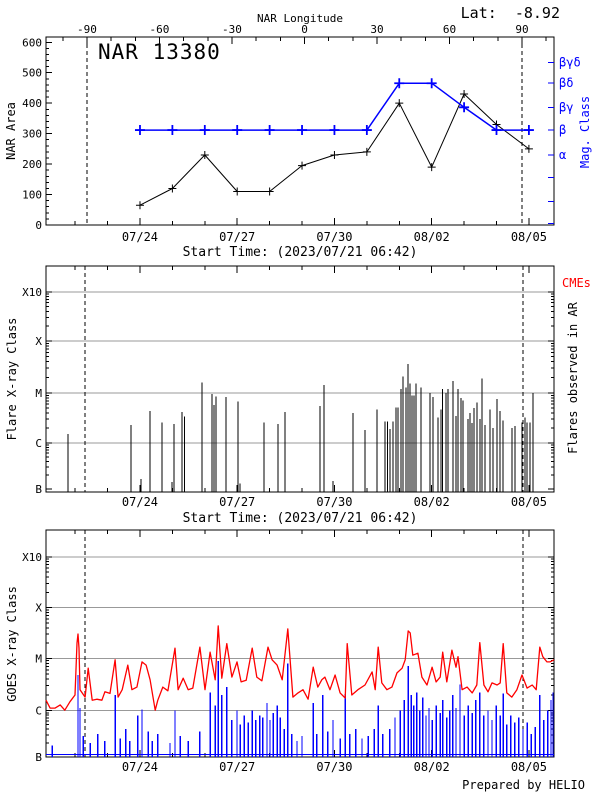 Image resolution: width=600 pixels, height=800 pixels. What do you see at coordinates (576, 283) in the screenshot?
I see `cmes-legend: CMEs` at bounding box center [576, 283].